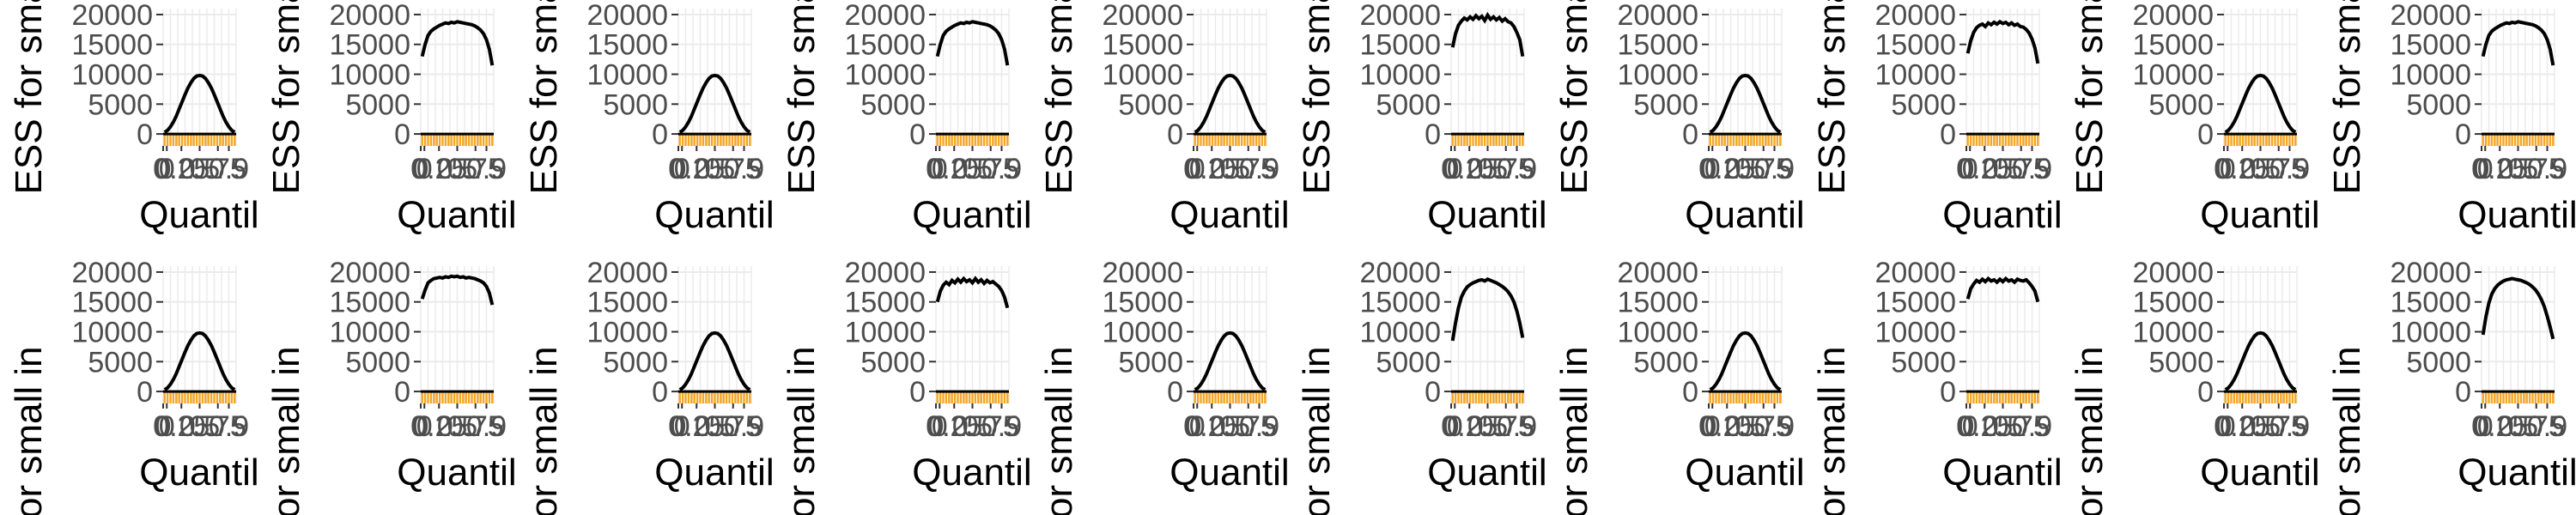  I want to click on y-tick-label: 0, so click(2206, 392).